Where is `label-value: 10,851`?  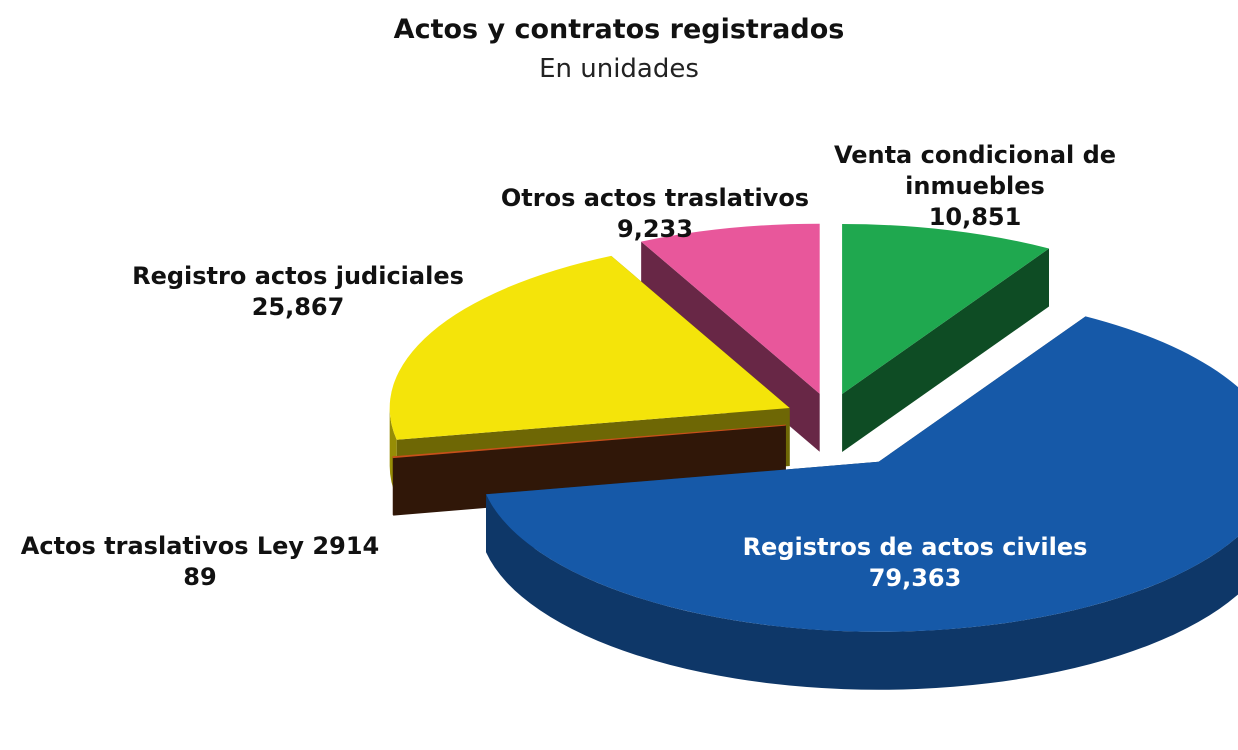
label-value: 10,851 is located at coordinates (975, 217).